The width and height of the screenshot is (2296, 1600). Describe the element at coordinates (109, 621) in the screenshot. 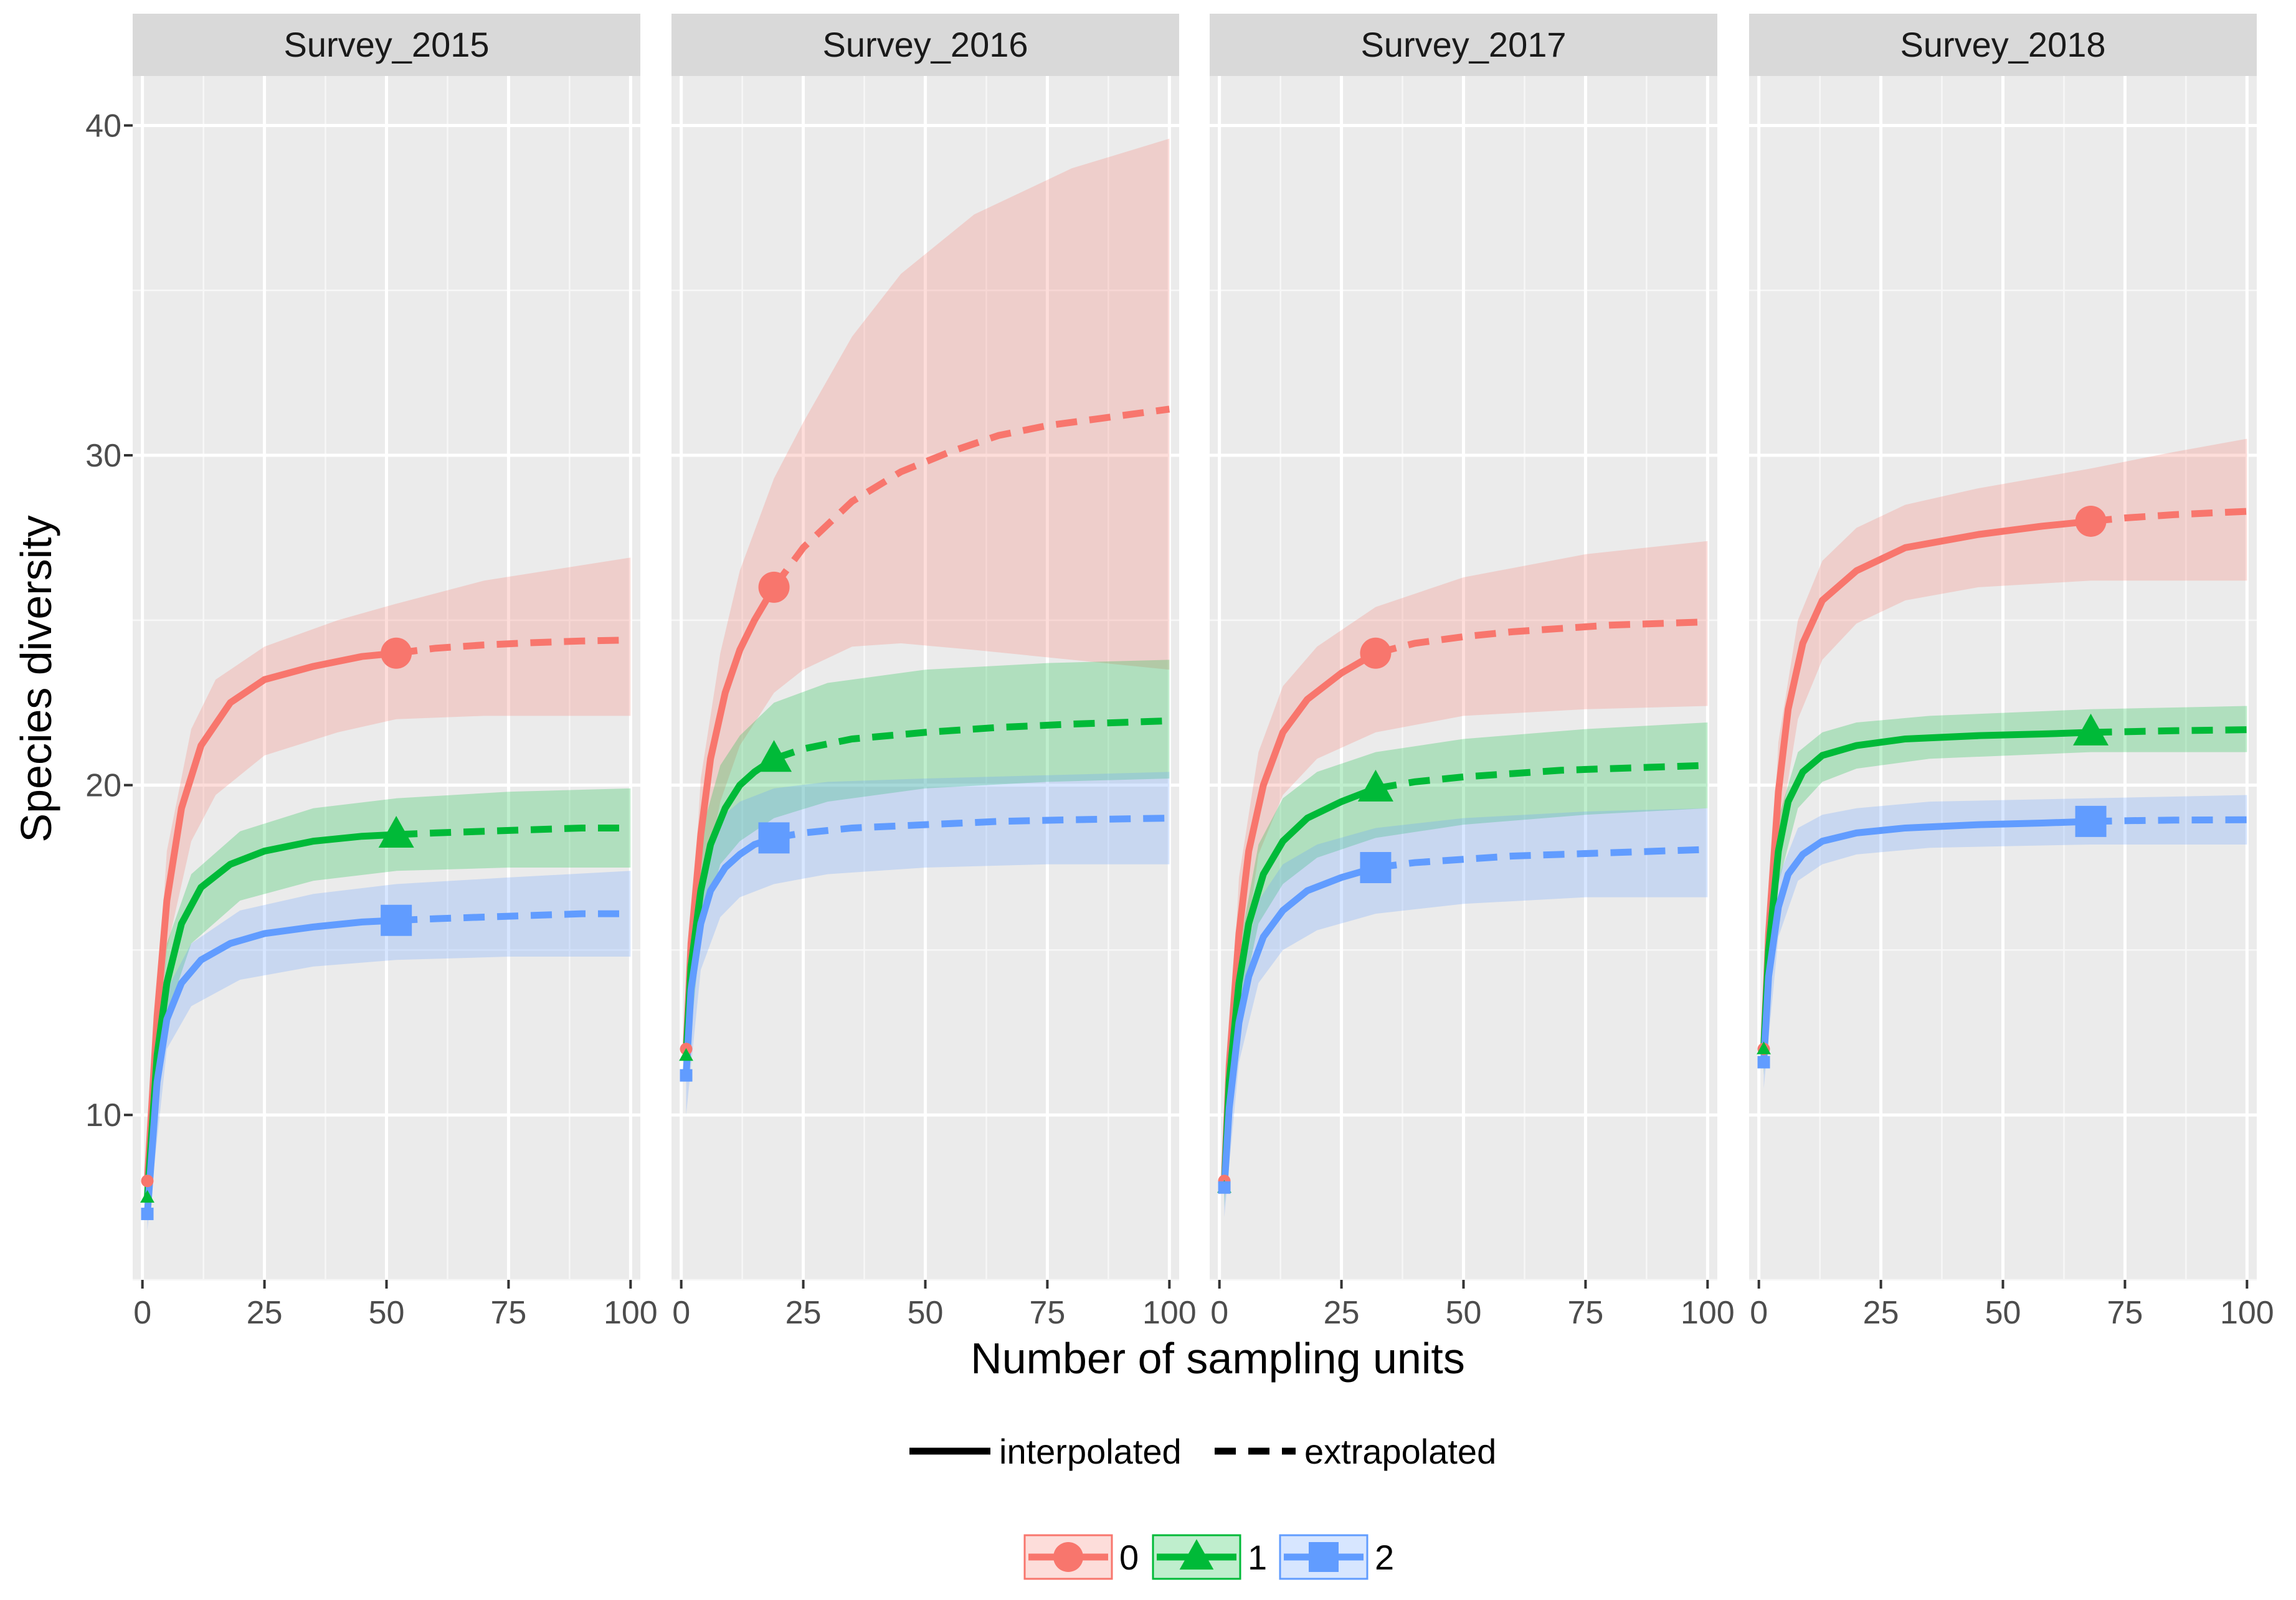

I see `y-axis: 10 20 30 40` at that location.